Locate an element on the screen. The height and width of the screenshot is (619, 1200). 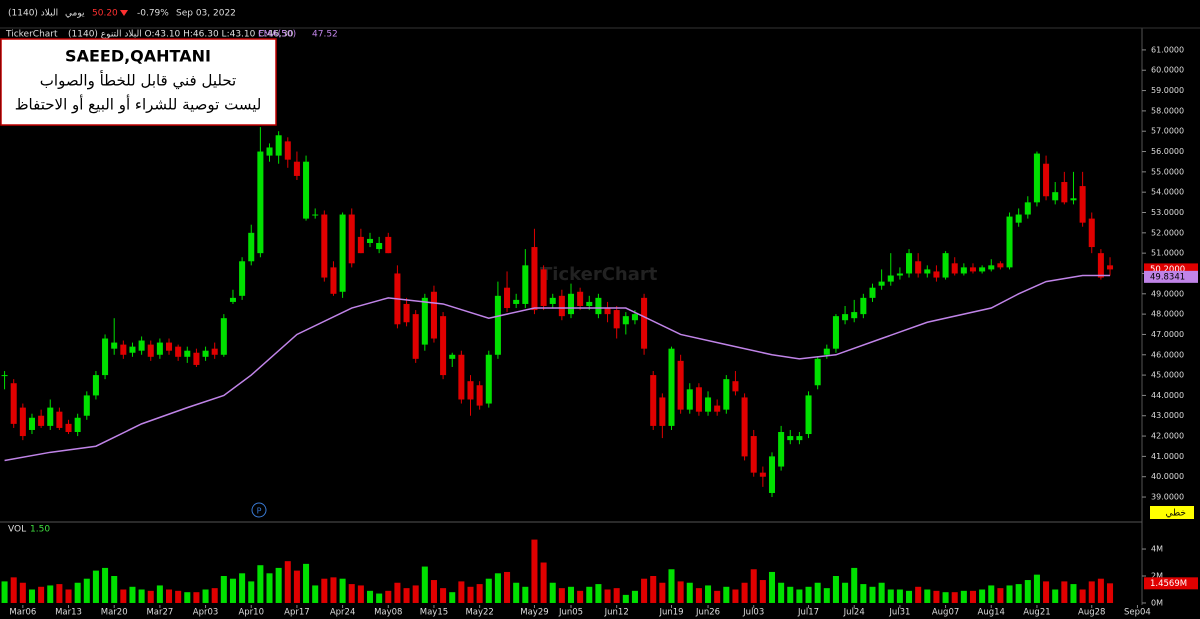
p-badge-text: P is located at coordinates (259, 511).